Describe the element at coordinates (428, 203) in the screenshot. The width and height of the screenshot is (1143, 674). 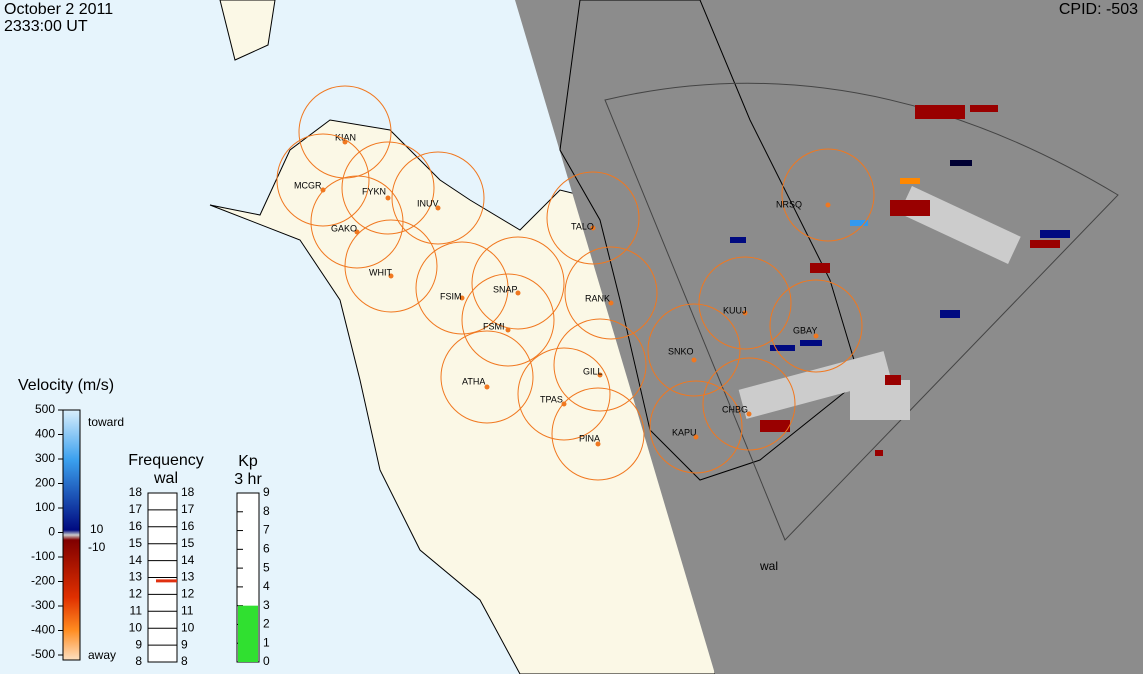
I see `station-label: INUV` at that location.